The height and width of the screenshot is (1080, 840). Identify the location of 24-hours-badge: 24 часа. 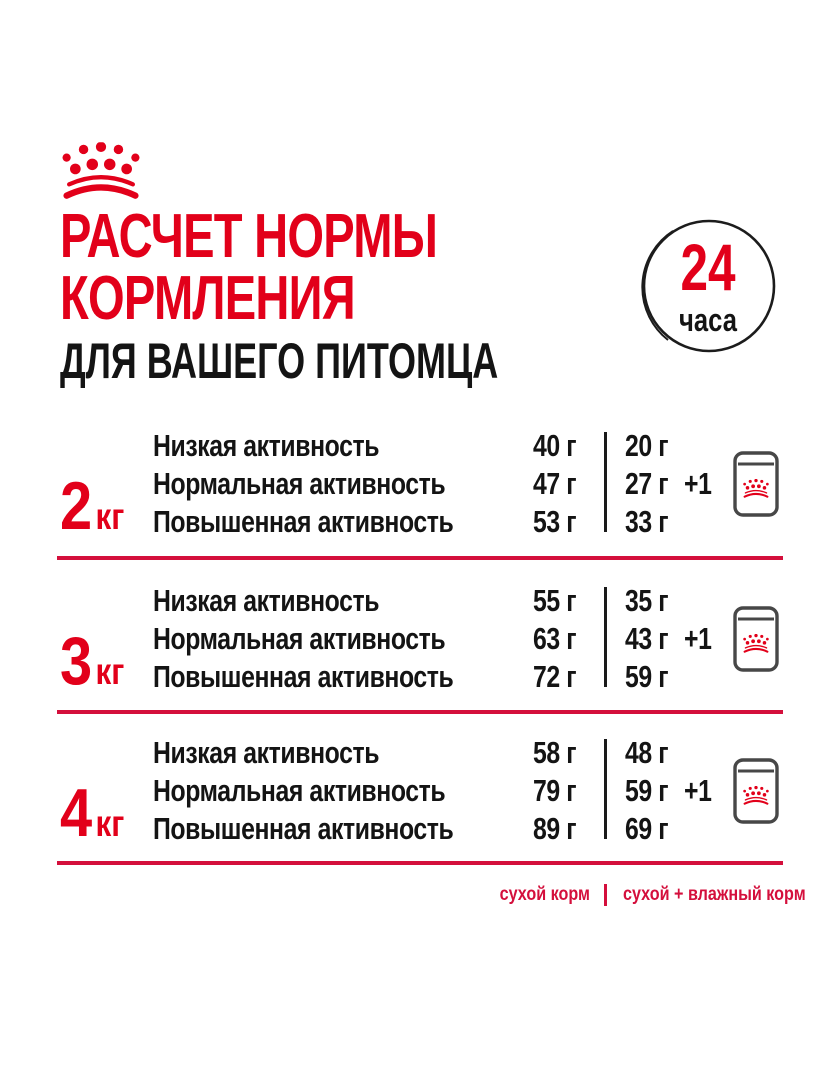
(708, 288).